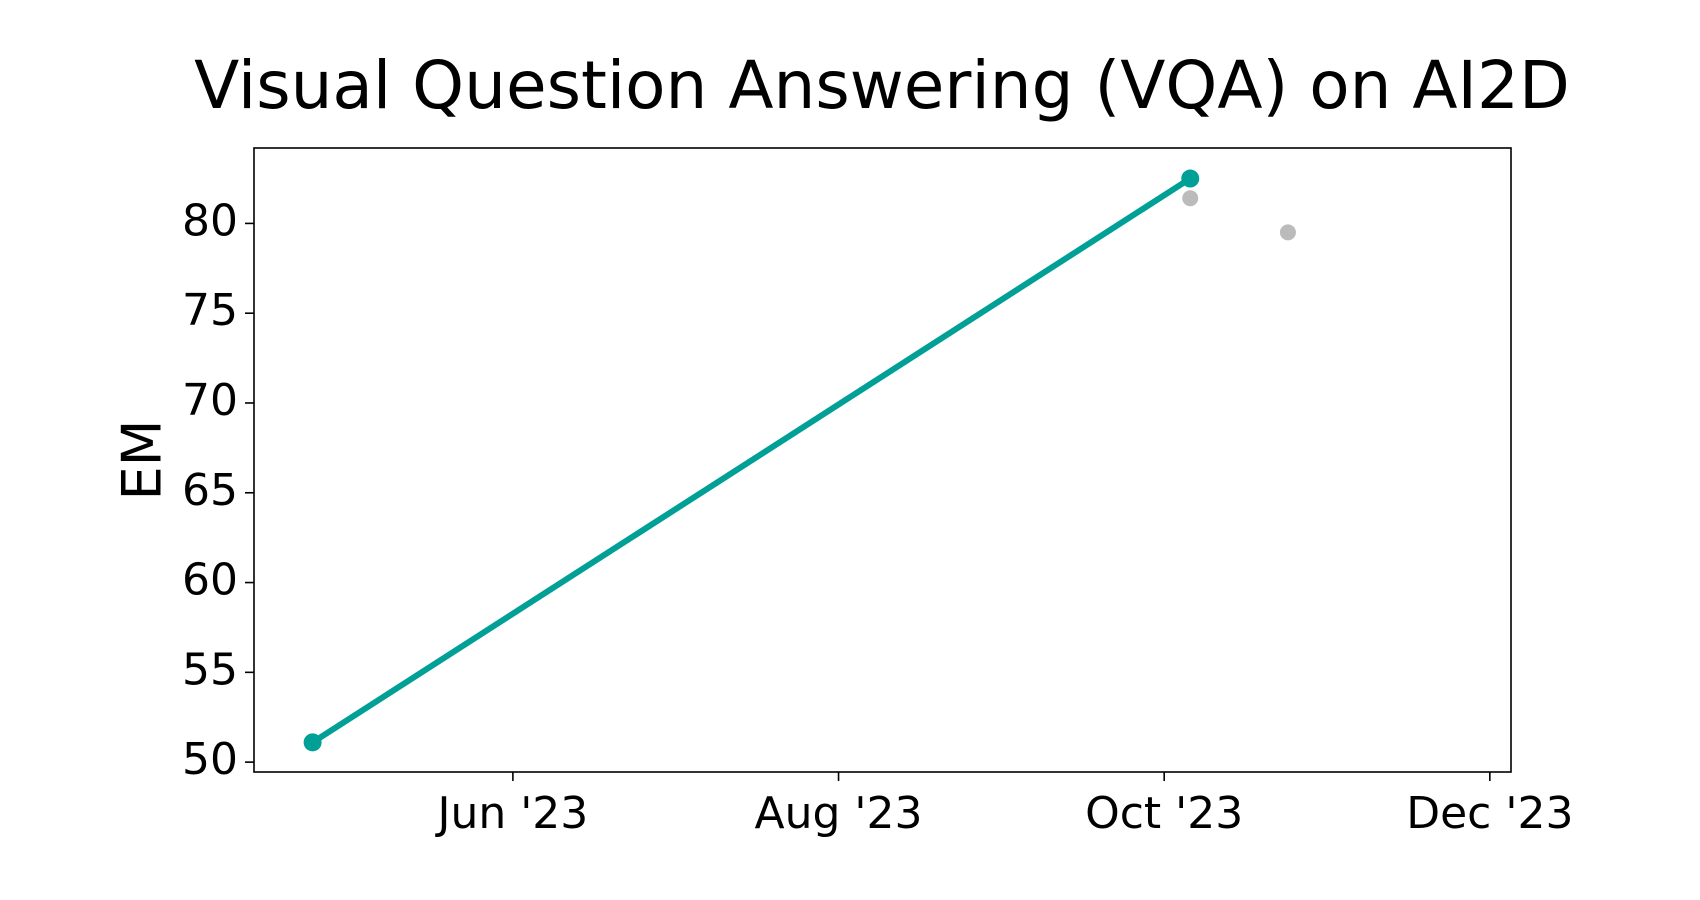  What do you see at coordinates (210, 759) in the screenshot?
I see `y-tick-label: 50` at bounding box center [210, 759].